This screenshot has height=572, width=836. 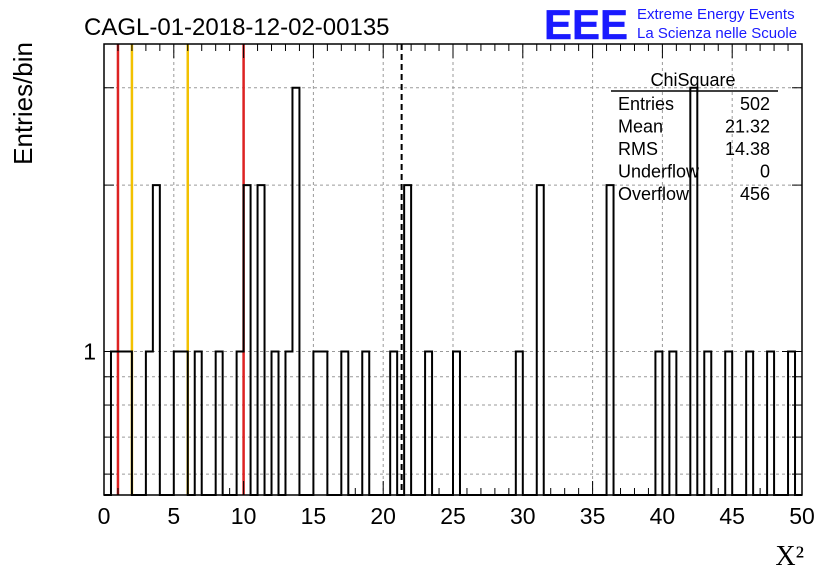 I want to click on stats-label: Overflow, so click(x=654, y=194).